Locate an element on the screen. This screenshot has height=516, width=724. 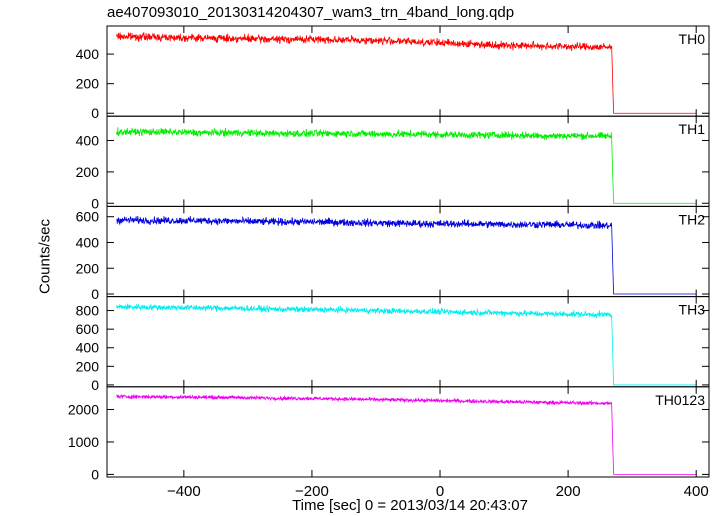
x-axis-label: Time [sec] 0 = 2013/03/14 20:43:07 is located at coordinates (410, 505).